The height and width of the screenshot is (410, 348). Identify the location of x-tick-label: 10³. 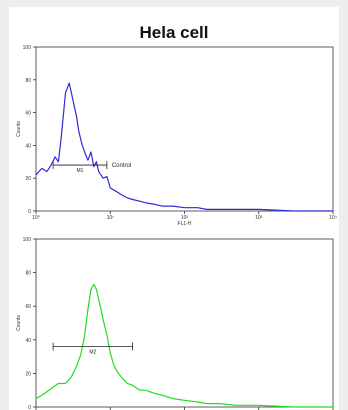
(259, 218).